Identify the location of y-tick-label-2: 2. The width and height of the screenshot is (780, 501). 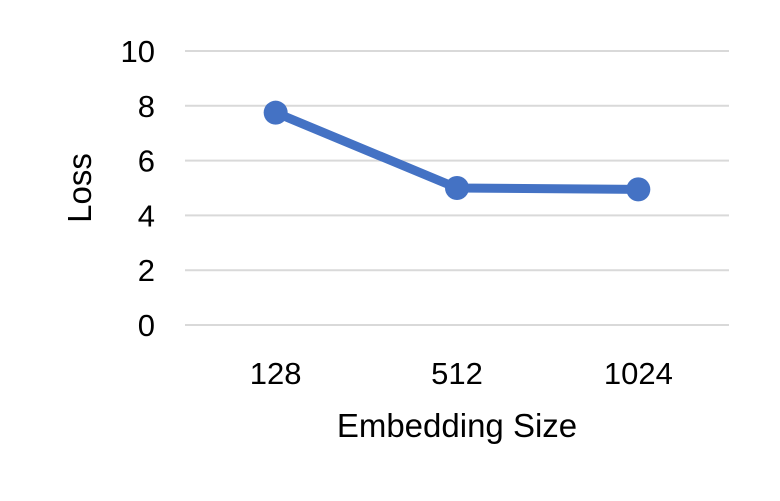
(146, 270).